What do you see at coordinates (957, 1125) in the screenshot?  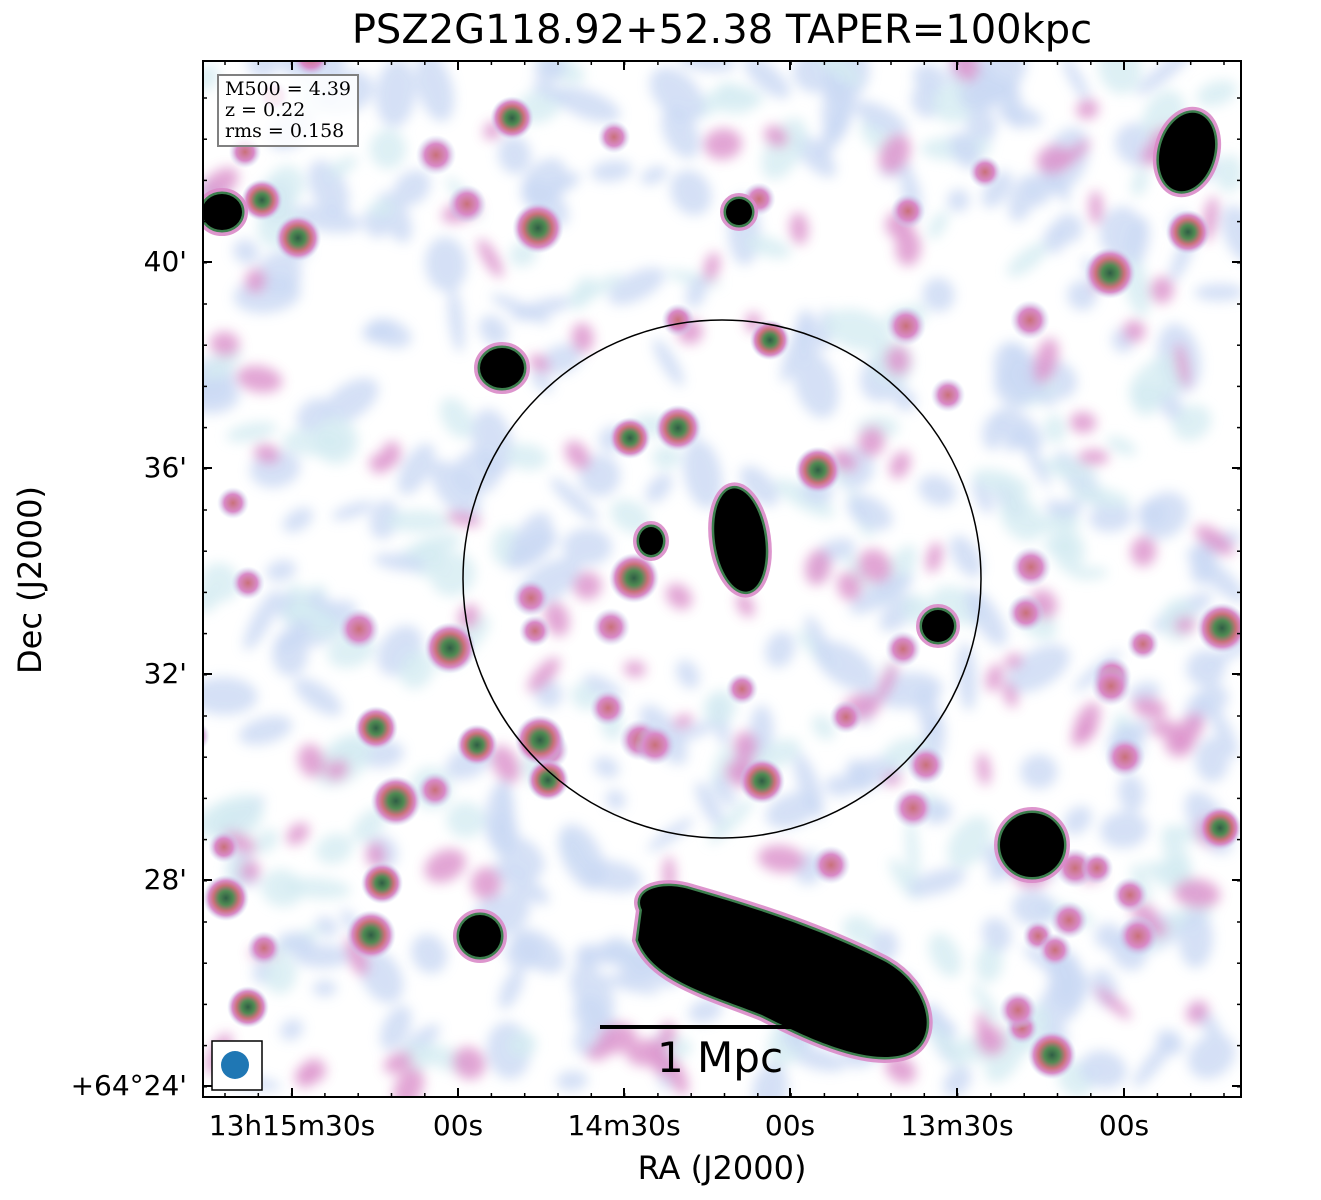 I see `xtick-label: 13m30s` at bounding box center [957, 1125].